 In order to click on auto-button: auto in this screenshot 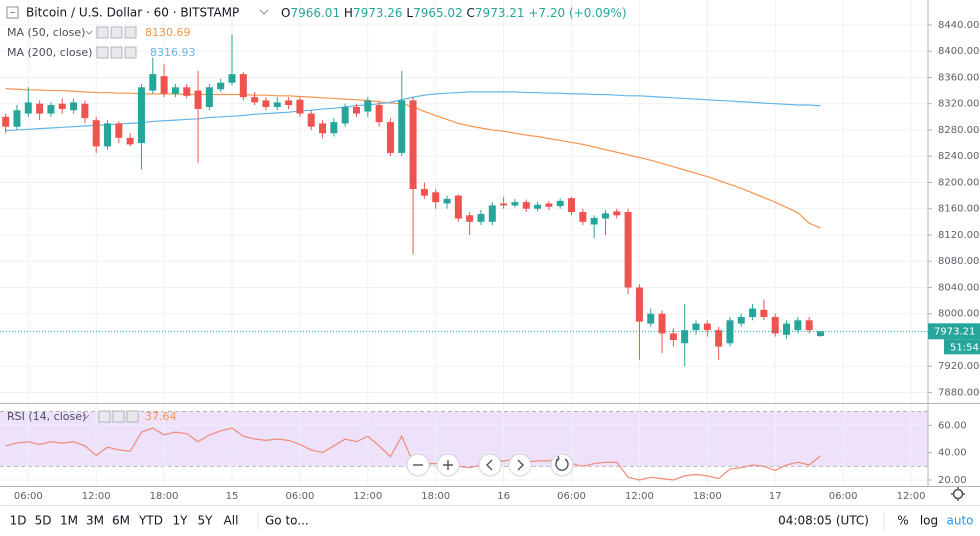, I will do `click(959, 521)`.